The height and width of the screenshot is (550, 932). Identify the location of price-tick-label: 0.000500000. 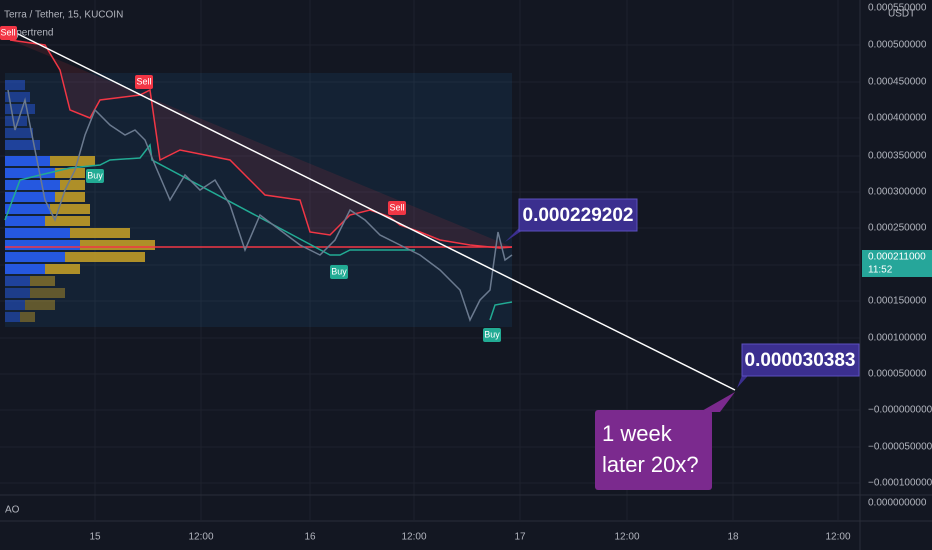
(897, 45).